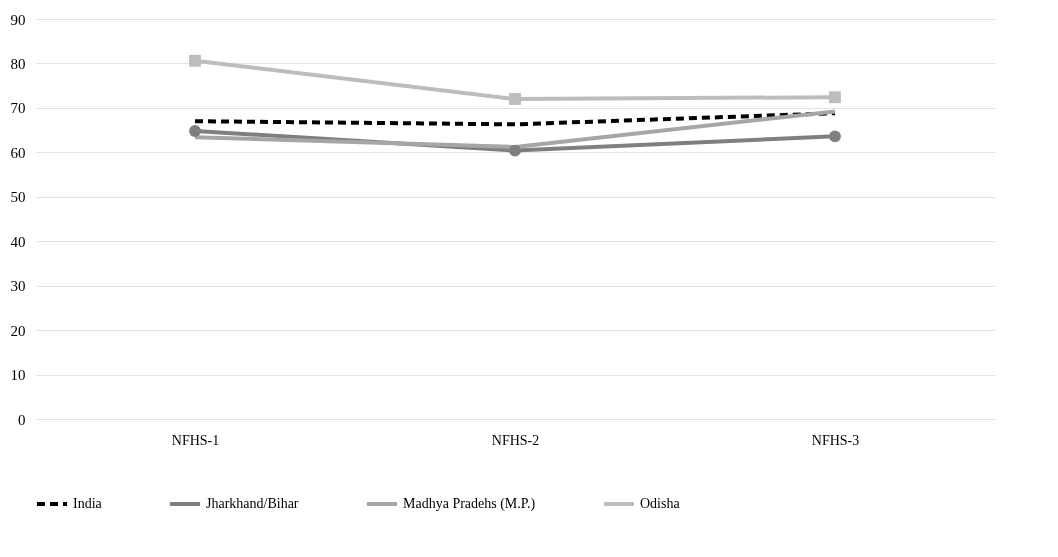  I want to click on legend-label: Odisha, so click(660, 503).